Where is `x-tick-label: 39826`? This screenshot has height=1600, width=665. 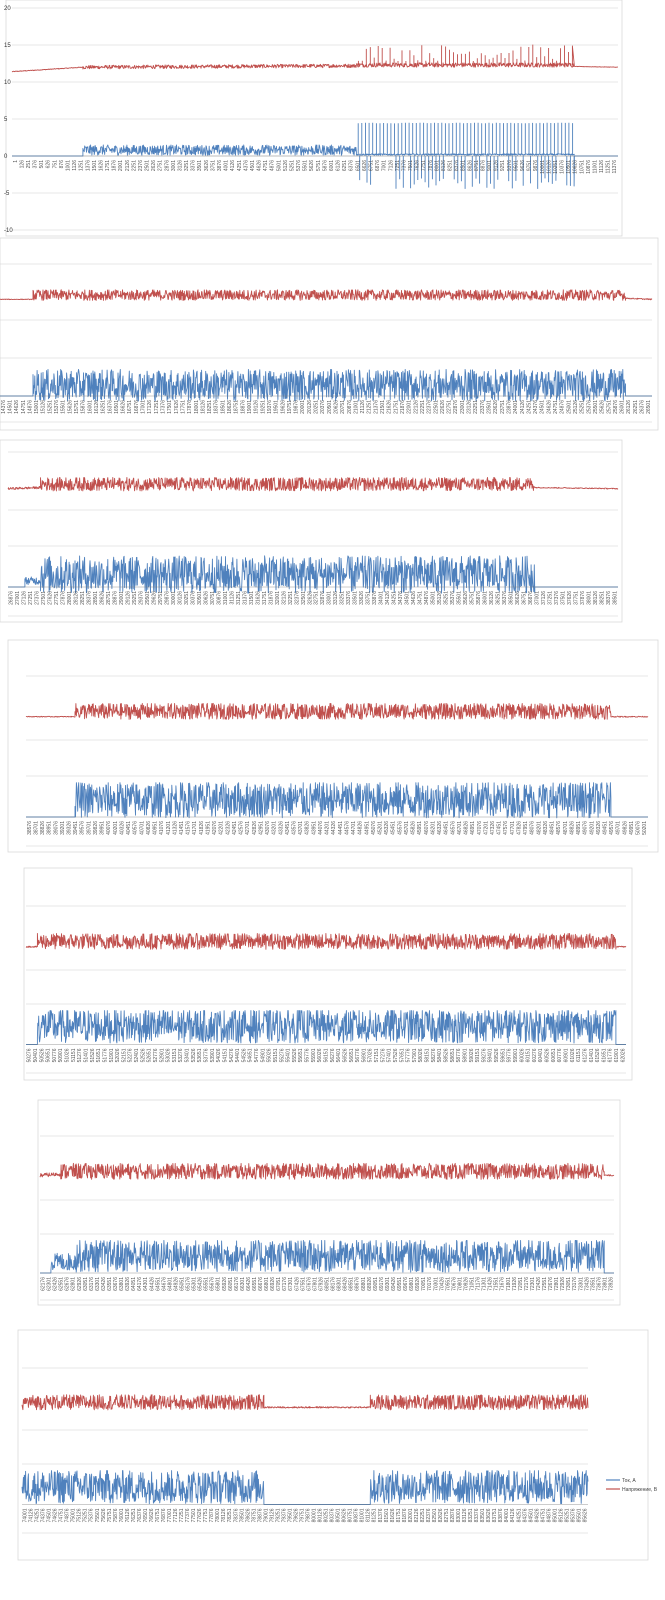
x-tick-label: 39826 is located at coordinates (96, 828).